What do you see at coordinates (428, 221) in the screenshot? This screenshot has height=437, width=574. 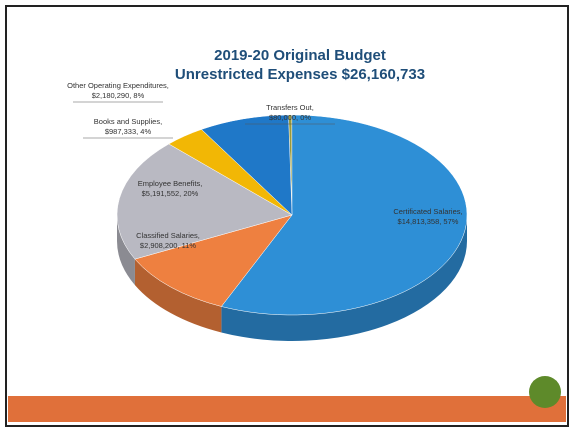 I see `data-label-value: $14,813,358, 57%` at bounding box center [428, 221].